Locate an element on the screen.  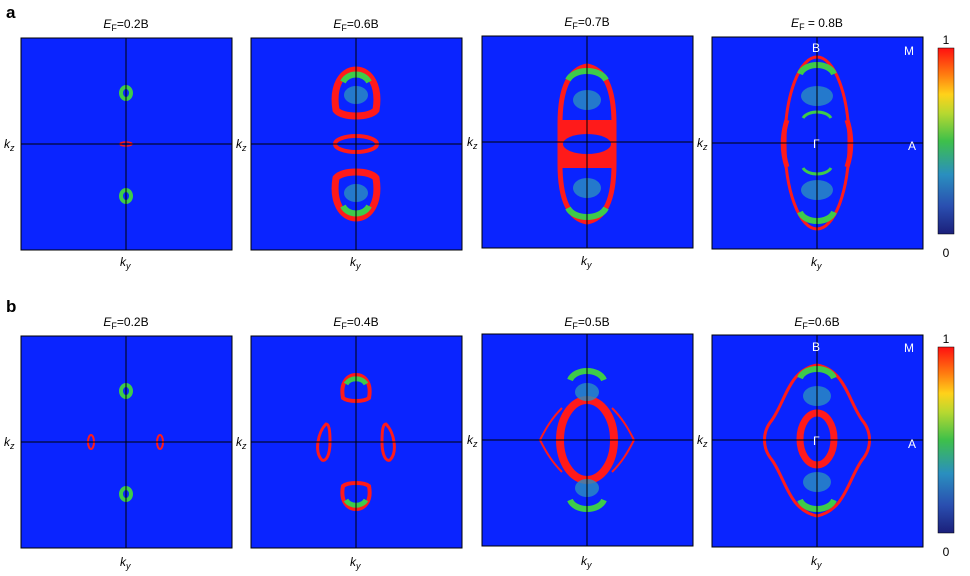
colorbar-b: 1 0 is located at coordinates (946, 445).